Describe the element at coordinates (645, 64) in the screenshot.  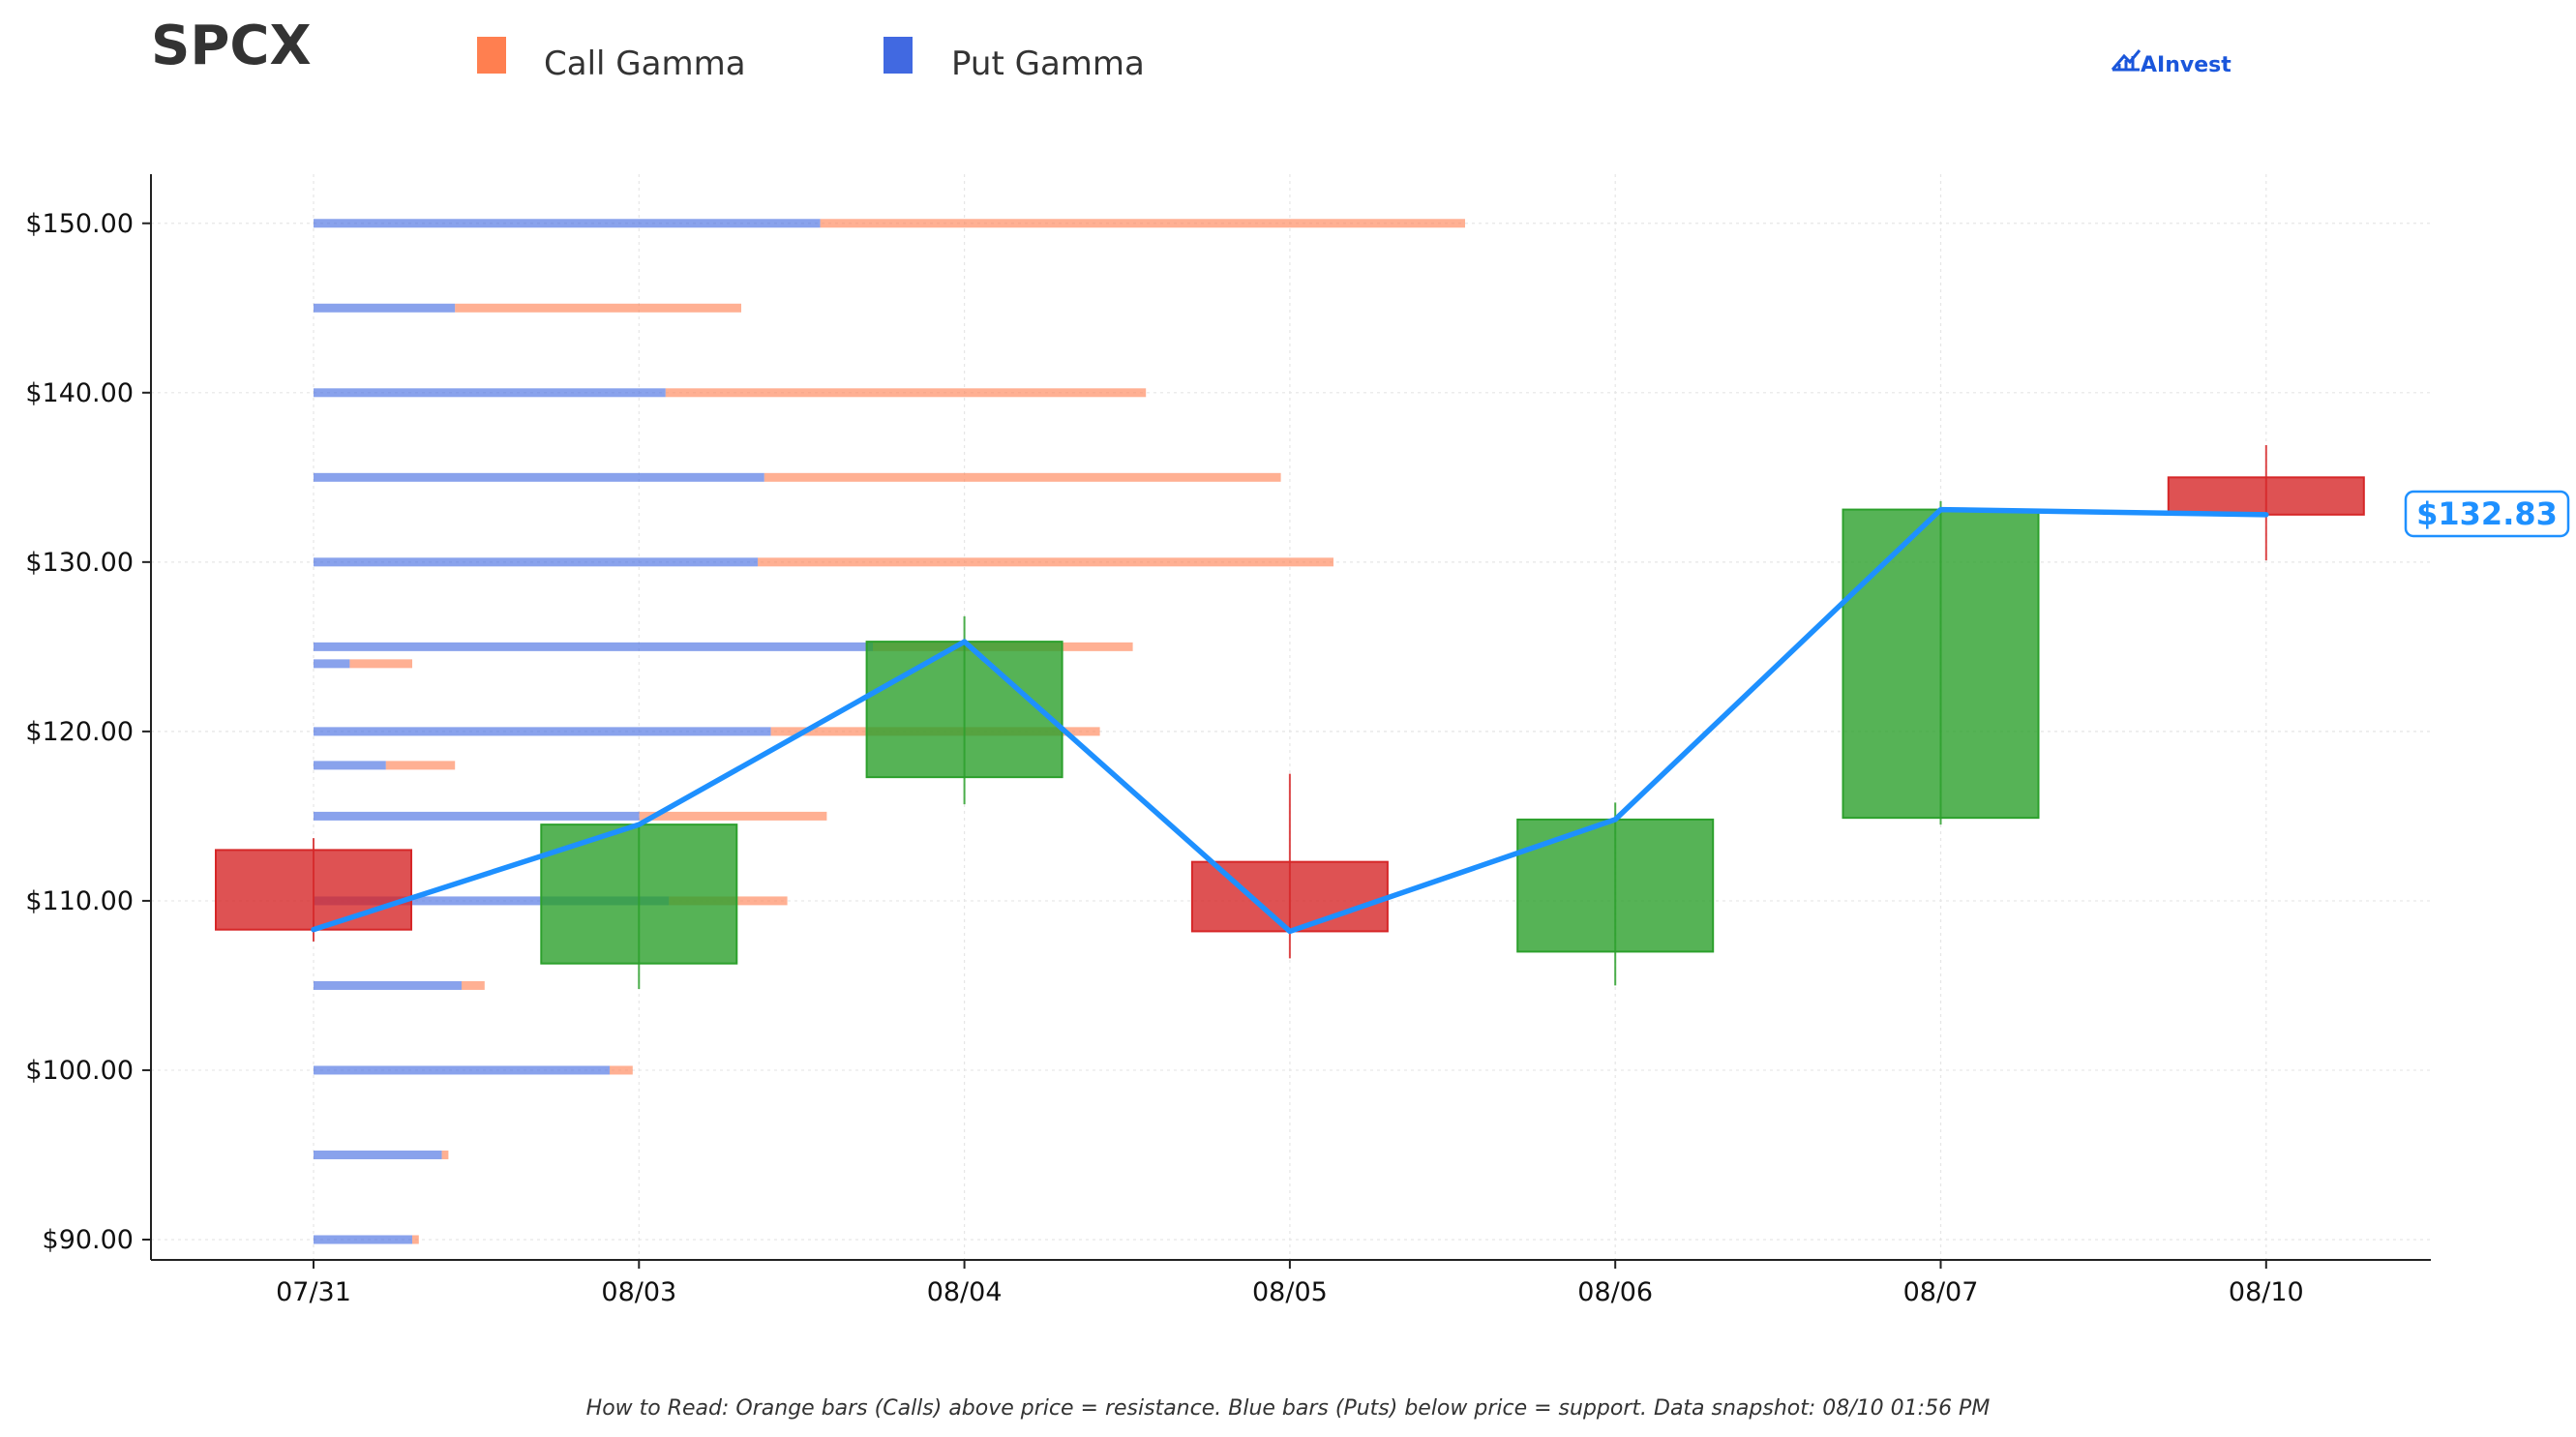
I see `legend-label-call: Call Gamma` at that location.